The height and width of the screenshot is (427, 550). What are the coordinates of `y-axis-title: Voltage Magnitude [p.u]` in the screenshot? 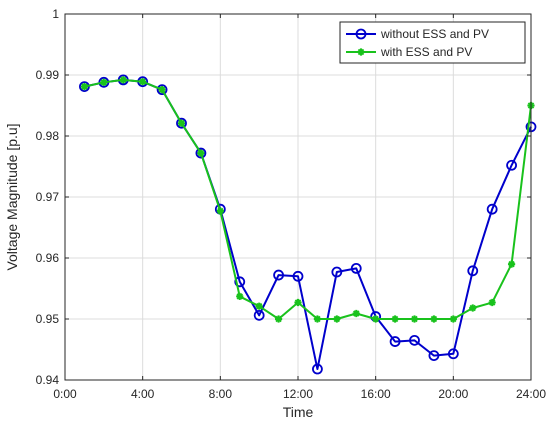 It's located at (12, 196).